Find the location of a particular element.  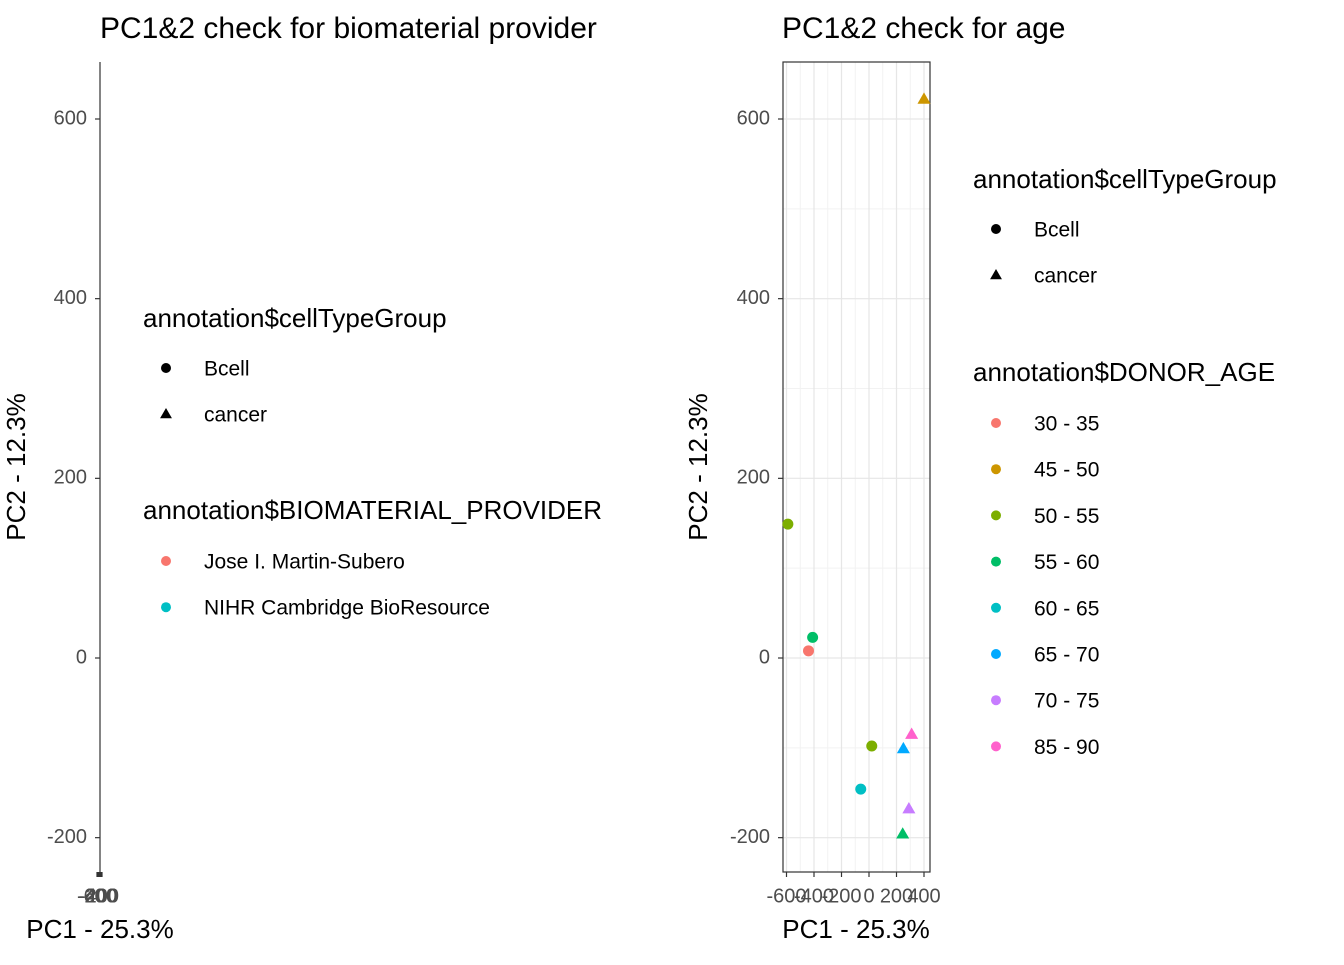

plot-border is located at coordinates (856, 467).